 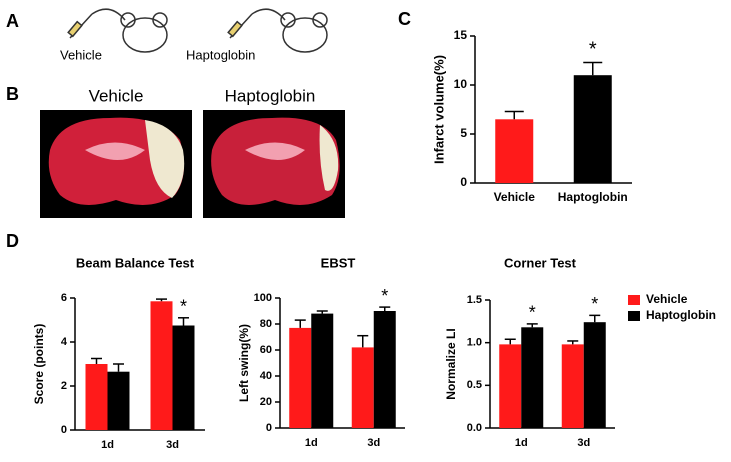 I want to click on y-tick-label: 5, so click(x=463, y=133).